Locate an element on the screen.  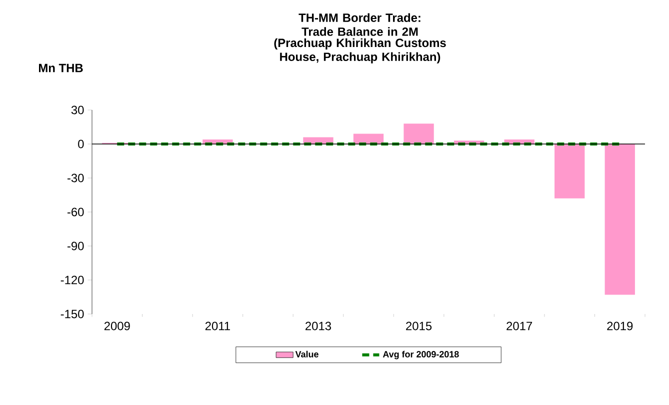
legend-label: Avg for 2009-2018 is located at coordinates (420, 355).